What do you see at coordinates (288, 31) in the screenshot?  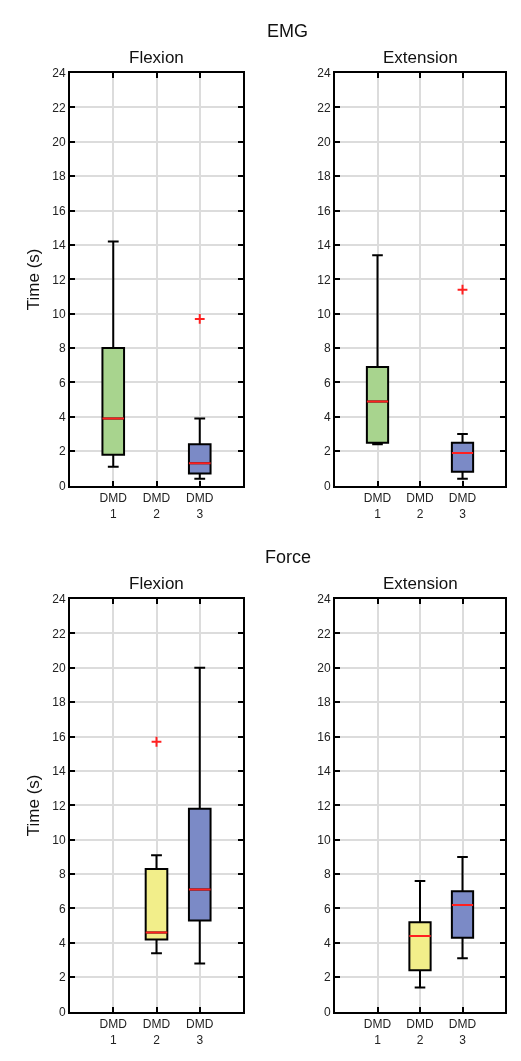 I see `text: EMG` at bounding box center [288, 31].